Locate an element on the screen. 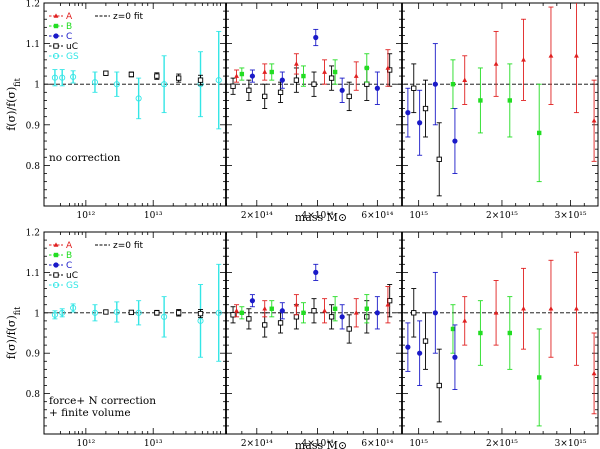  legend-marker-C is located at coordinates (56, 265).